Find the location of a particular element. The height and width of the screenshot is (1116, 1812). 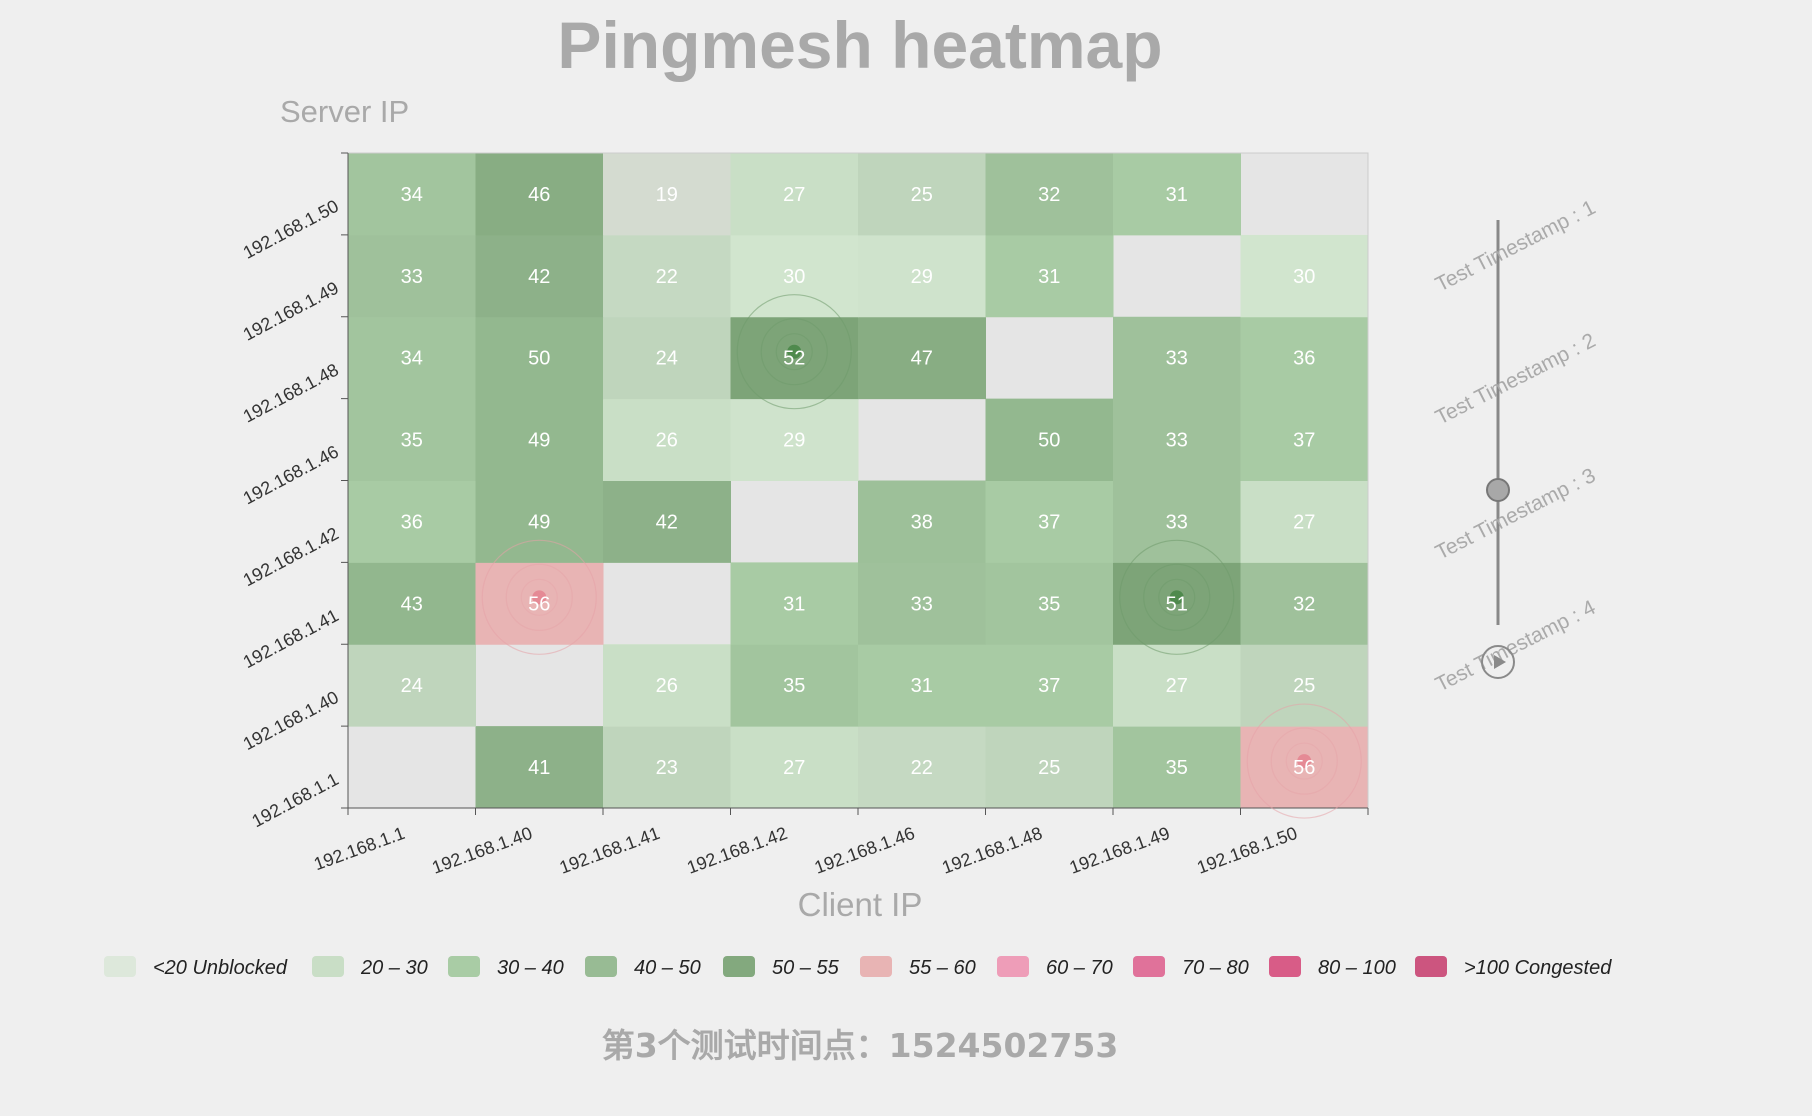

heatmap-cell-label: 34 is located at coordinates (412, 195).